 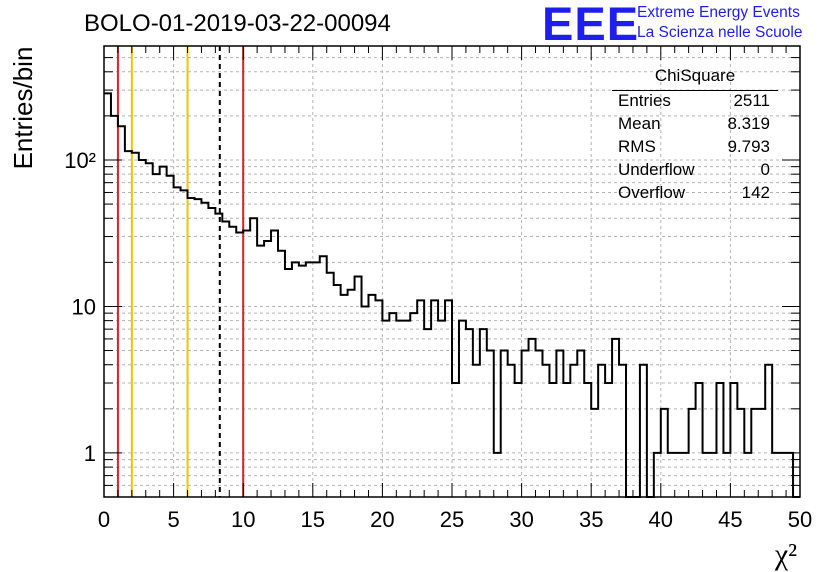 What do you see at coordinates (237, 23) in the screenshot?
I see `page-title: BOLO-01-2019-03-22-00094` at bounding box center [237, 23].